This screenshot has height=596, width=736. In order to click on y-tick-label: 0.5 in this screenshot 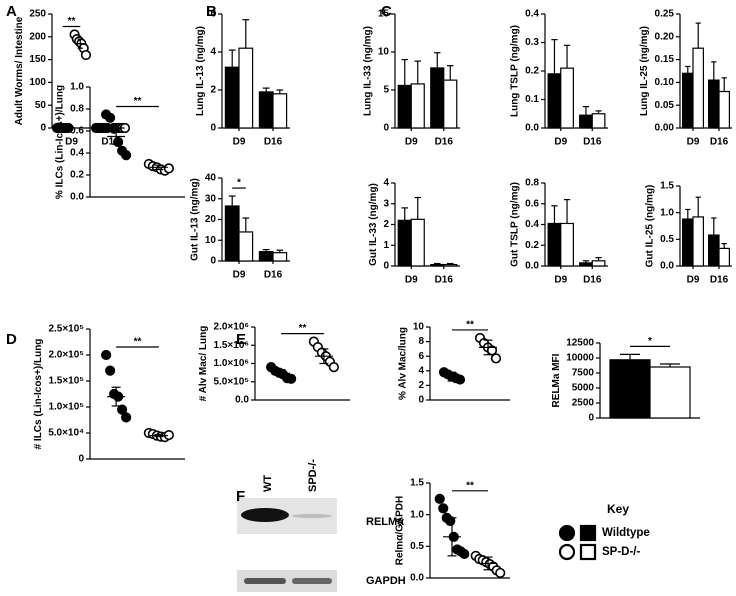, I will do `click(667, 239)`.